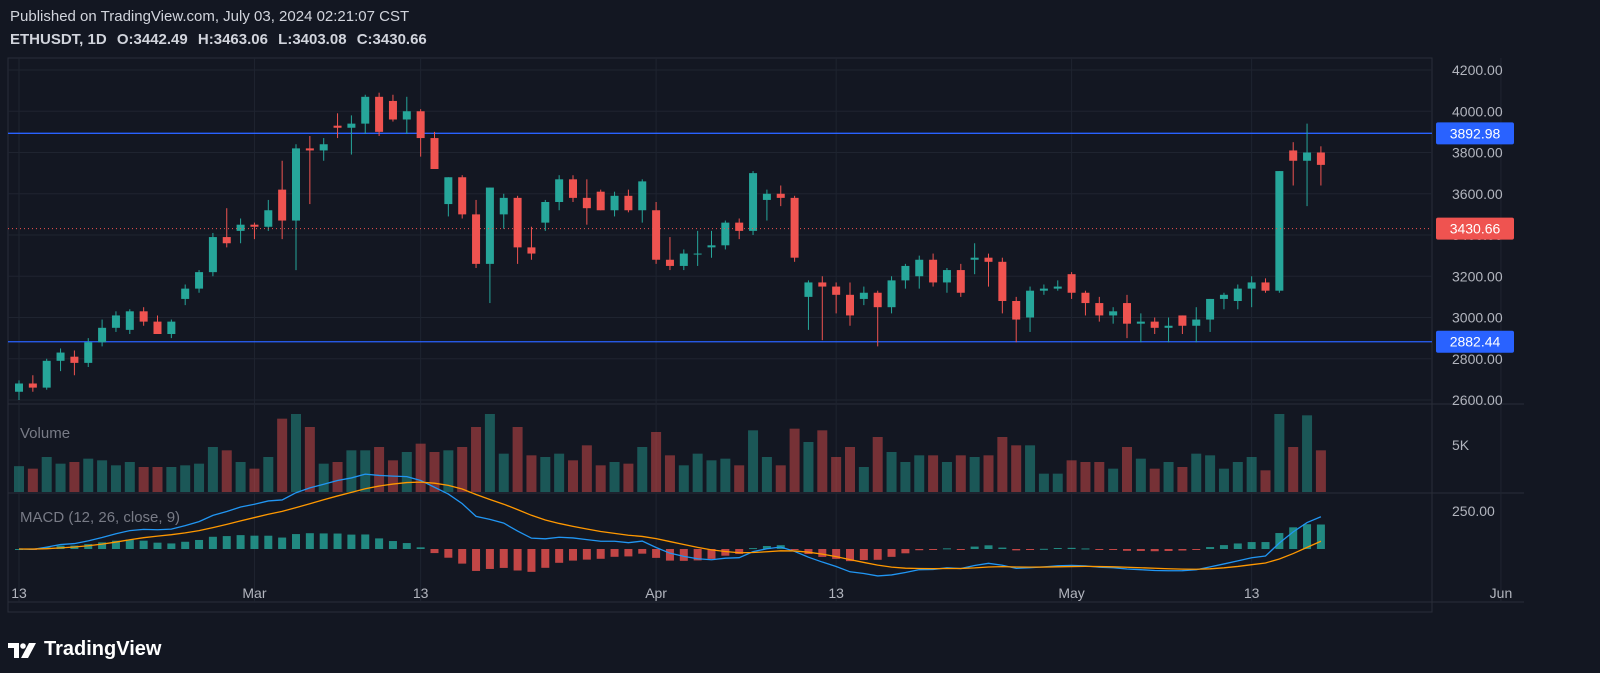  I want to click on time-tick-label: Jun, so click(1501, 593).